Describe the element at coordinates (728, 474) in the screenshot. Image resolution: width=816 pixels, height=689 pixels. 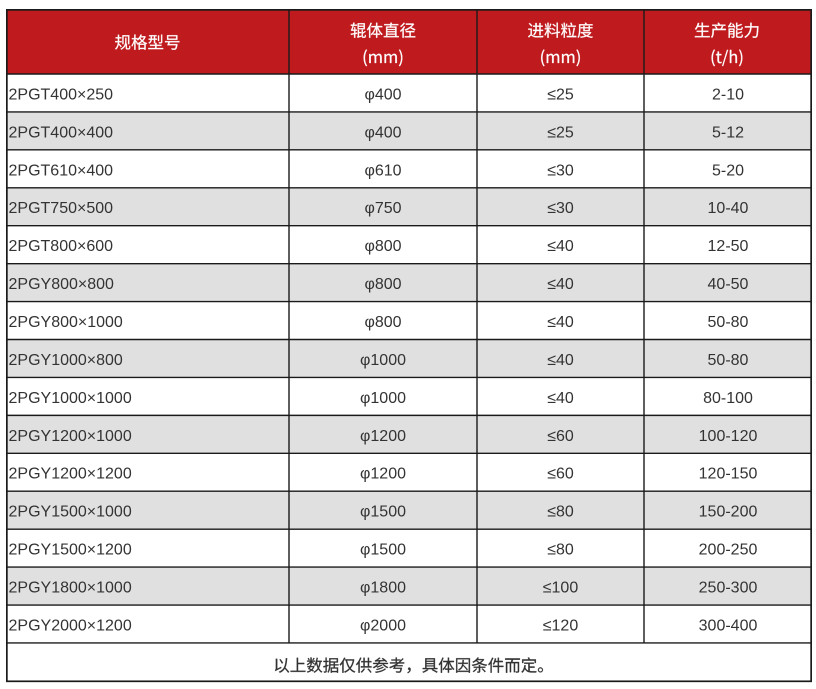
I see `svg-text: 120-150` at that location.